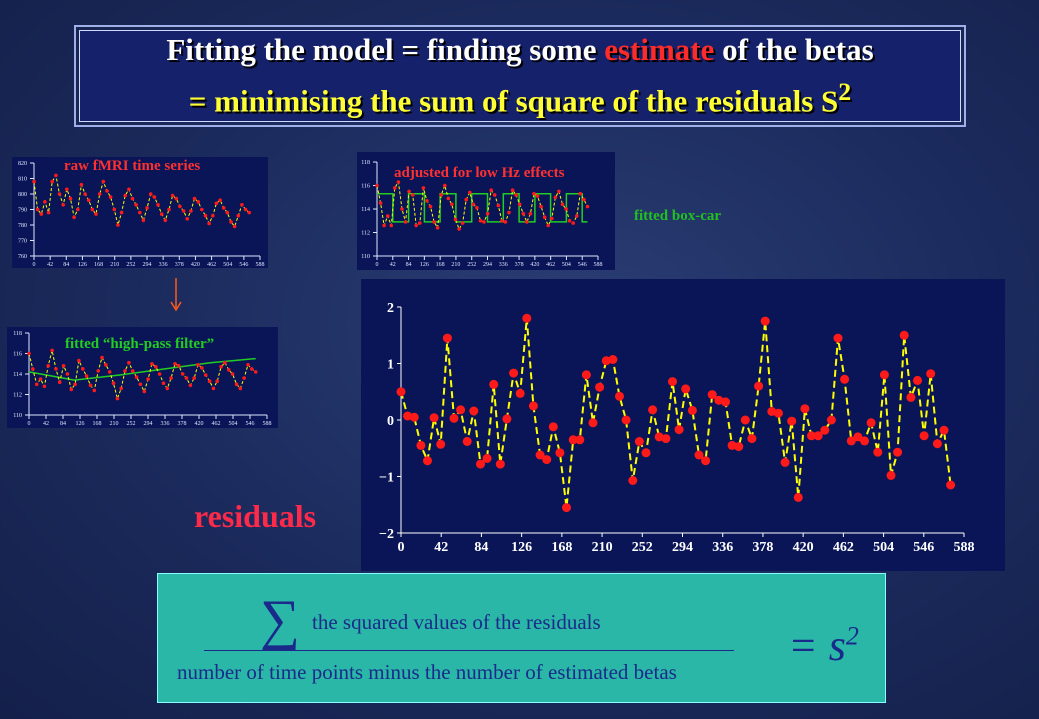 This screenshot has height=719, width=1039. I want to click on title-line1-part2: of the betas, so click(794, 50).